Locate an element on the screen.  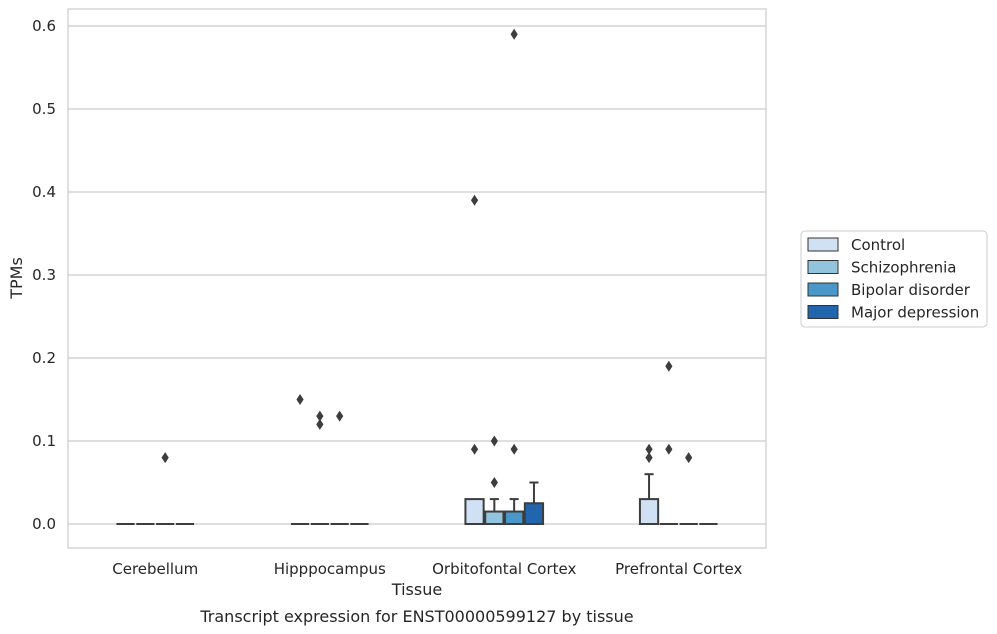
legend-label: Major depression is located at coordinates (915, 313).